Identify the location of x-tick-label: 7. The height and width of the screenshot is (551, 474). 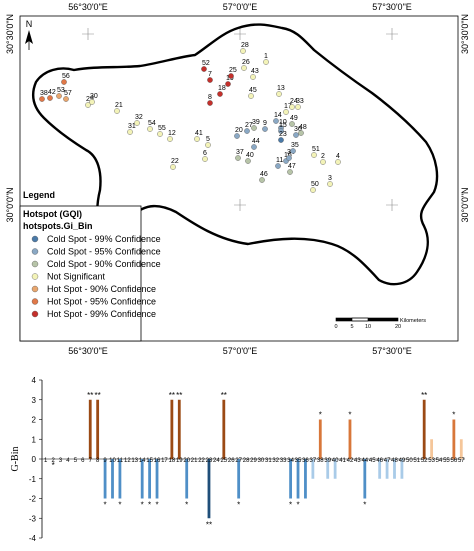
(91, 461).